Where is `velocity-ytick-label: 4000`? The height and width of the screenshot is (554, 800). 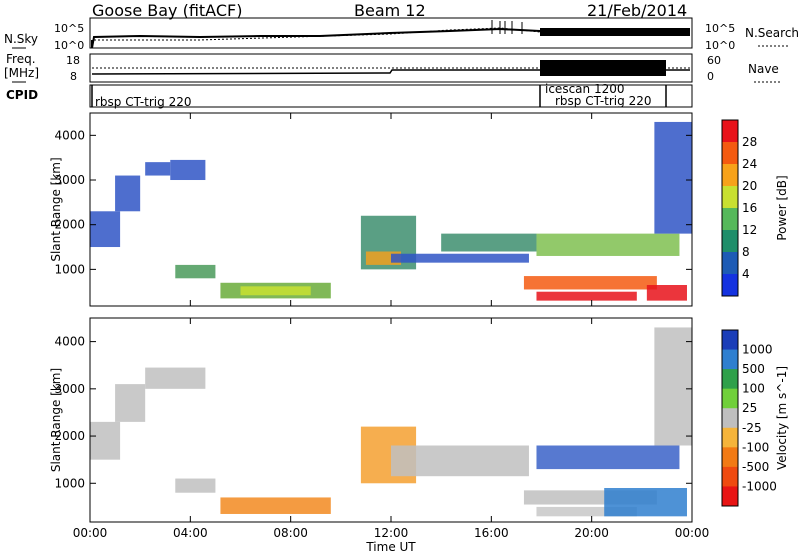
velocity-ytick-label: 4000 is located at coordinates (69, 342).